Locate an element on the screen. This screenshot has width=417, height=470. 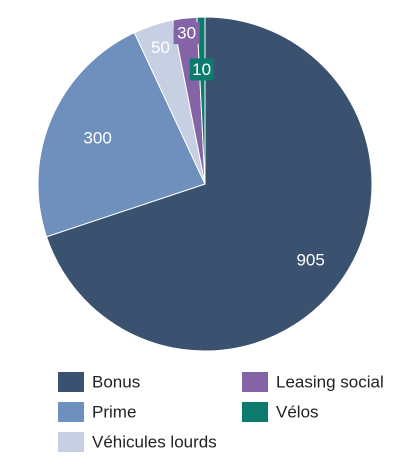
legend-swatch-vehicules-lourds is located at coordinates (71, 442).